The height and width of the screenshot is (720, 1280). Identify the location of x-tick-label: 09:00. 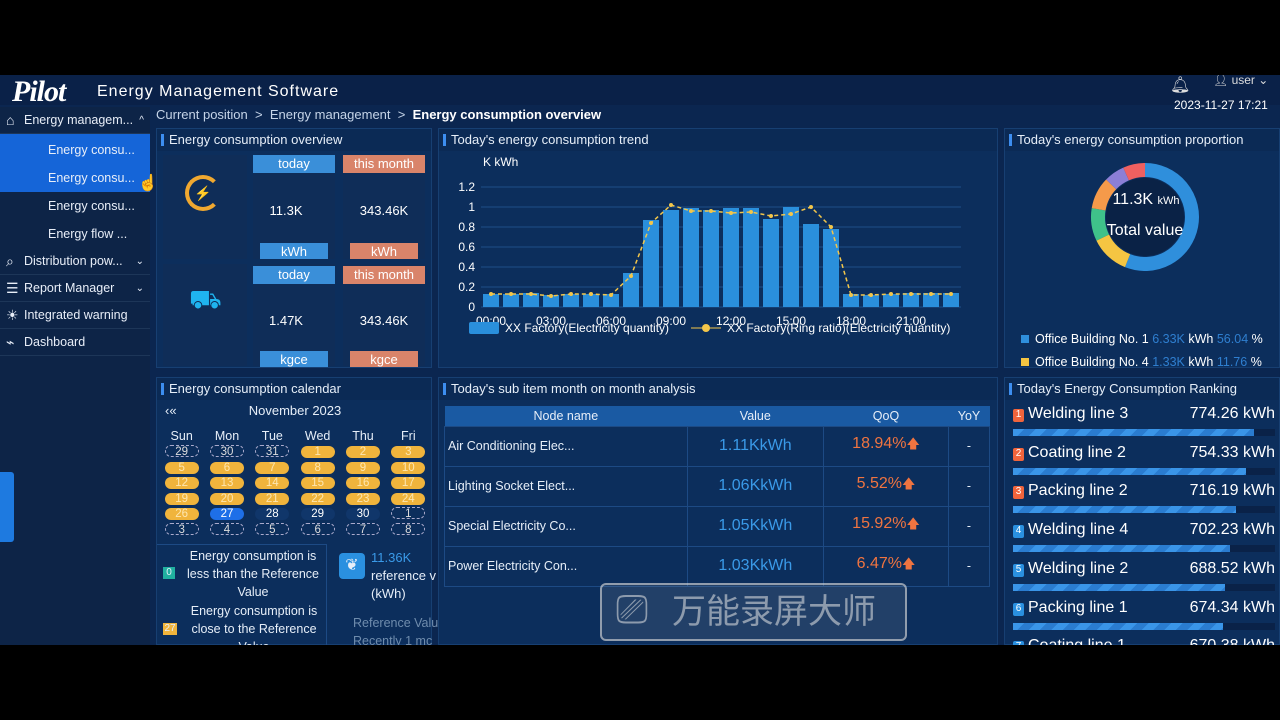
(671, 321).